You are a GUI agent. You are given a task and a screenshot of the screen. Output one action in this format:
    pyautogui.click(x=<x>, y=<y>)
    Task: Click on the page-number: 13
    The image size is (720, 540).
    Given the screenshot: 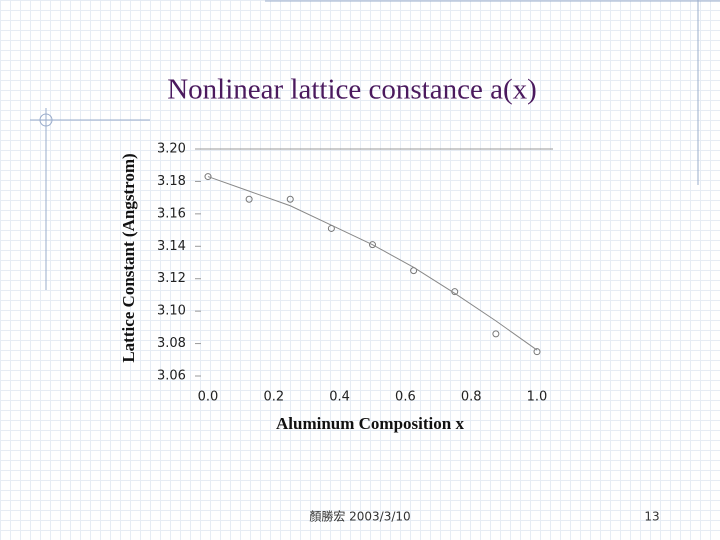 What is the action you would take?
    pyautogui.click(x=651, y=517)
    